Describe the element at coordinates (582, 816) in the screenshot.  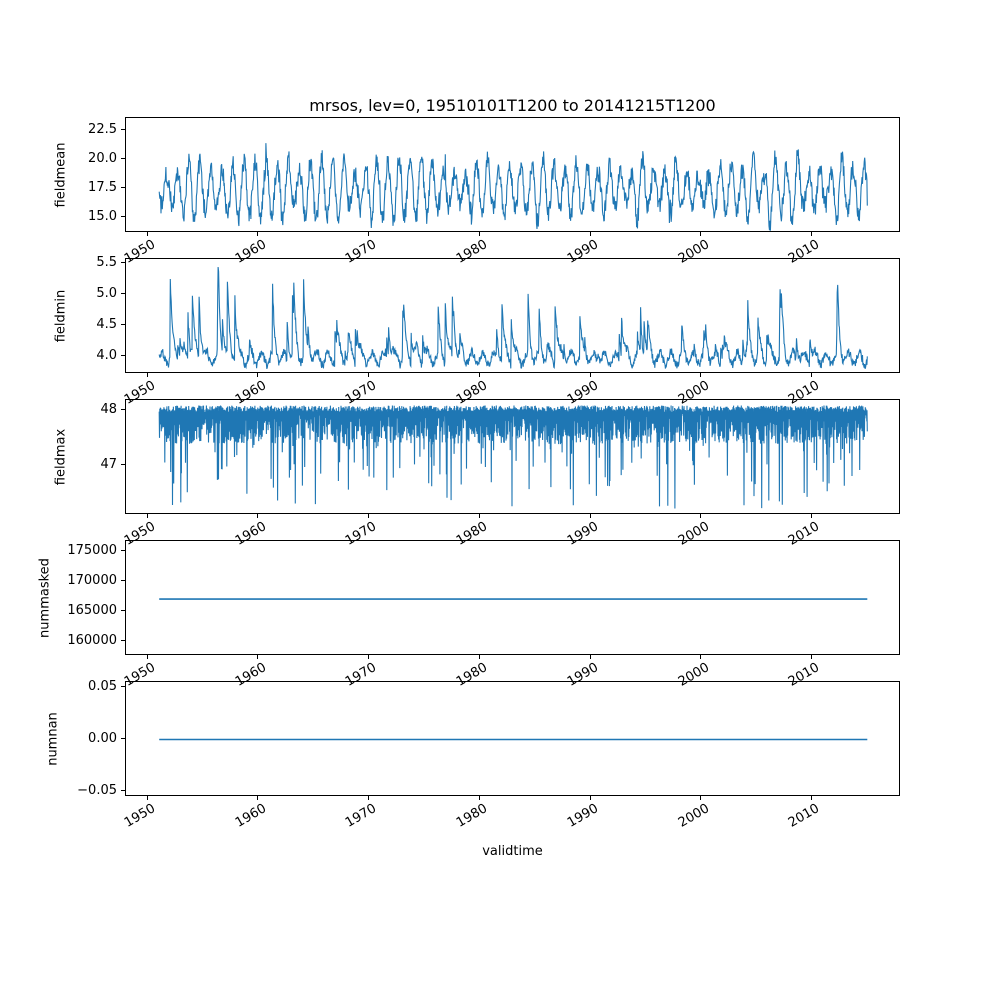
I see `x-tick-label: 1990` at that location.